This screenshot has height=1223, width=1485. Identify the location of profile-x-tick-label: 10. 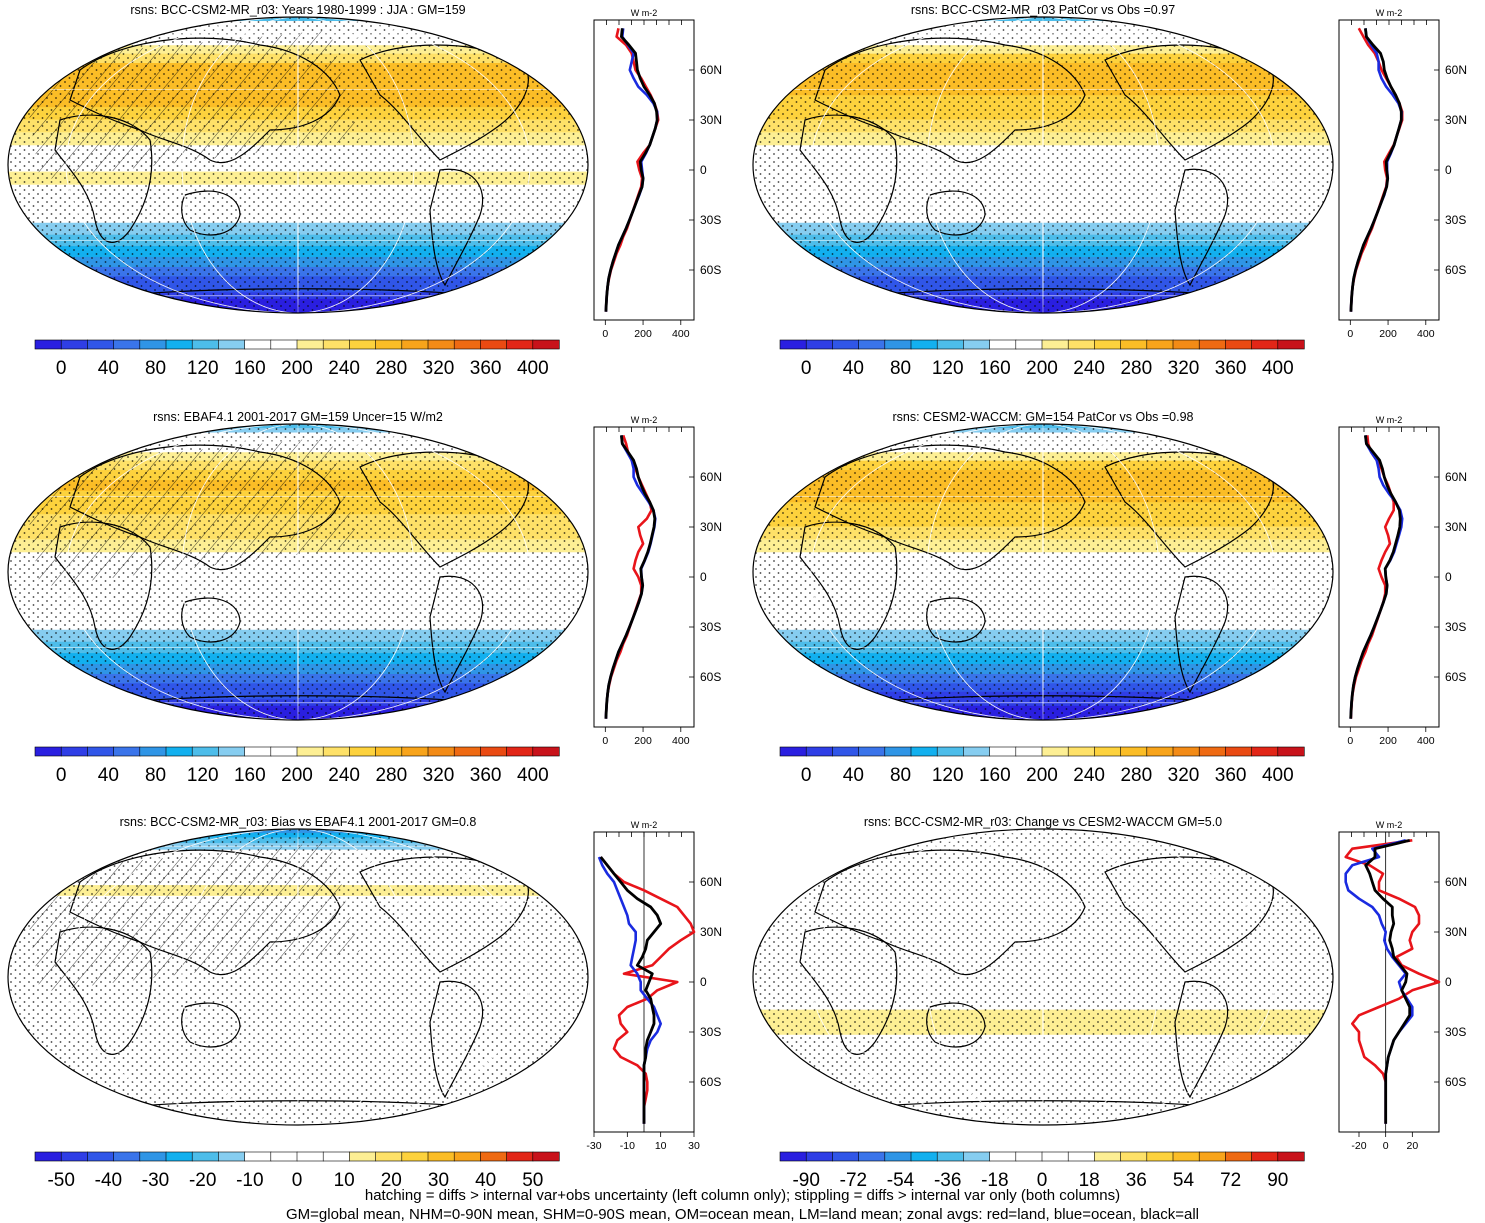
(661, 1146).